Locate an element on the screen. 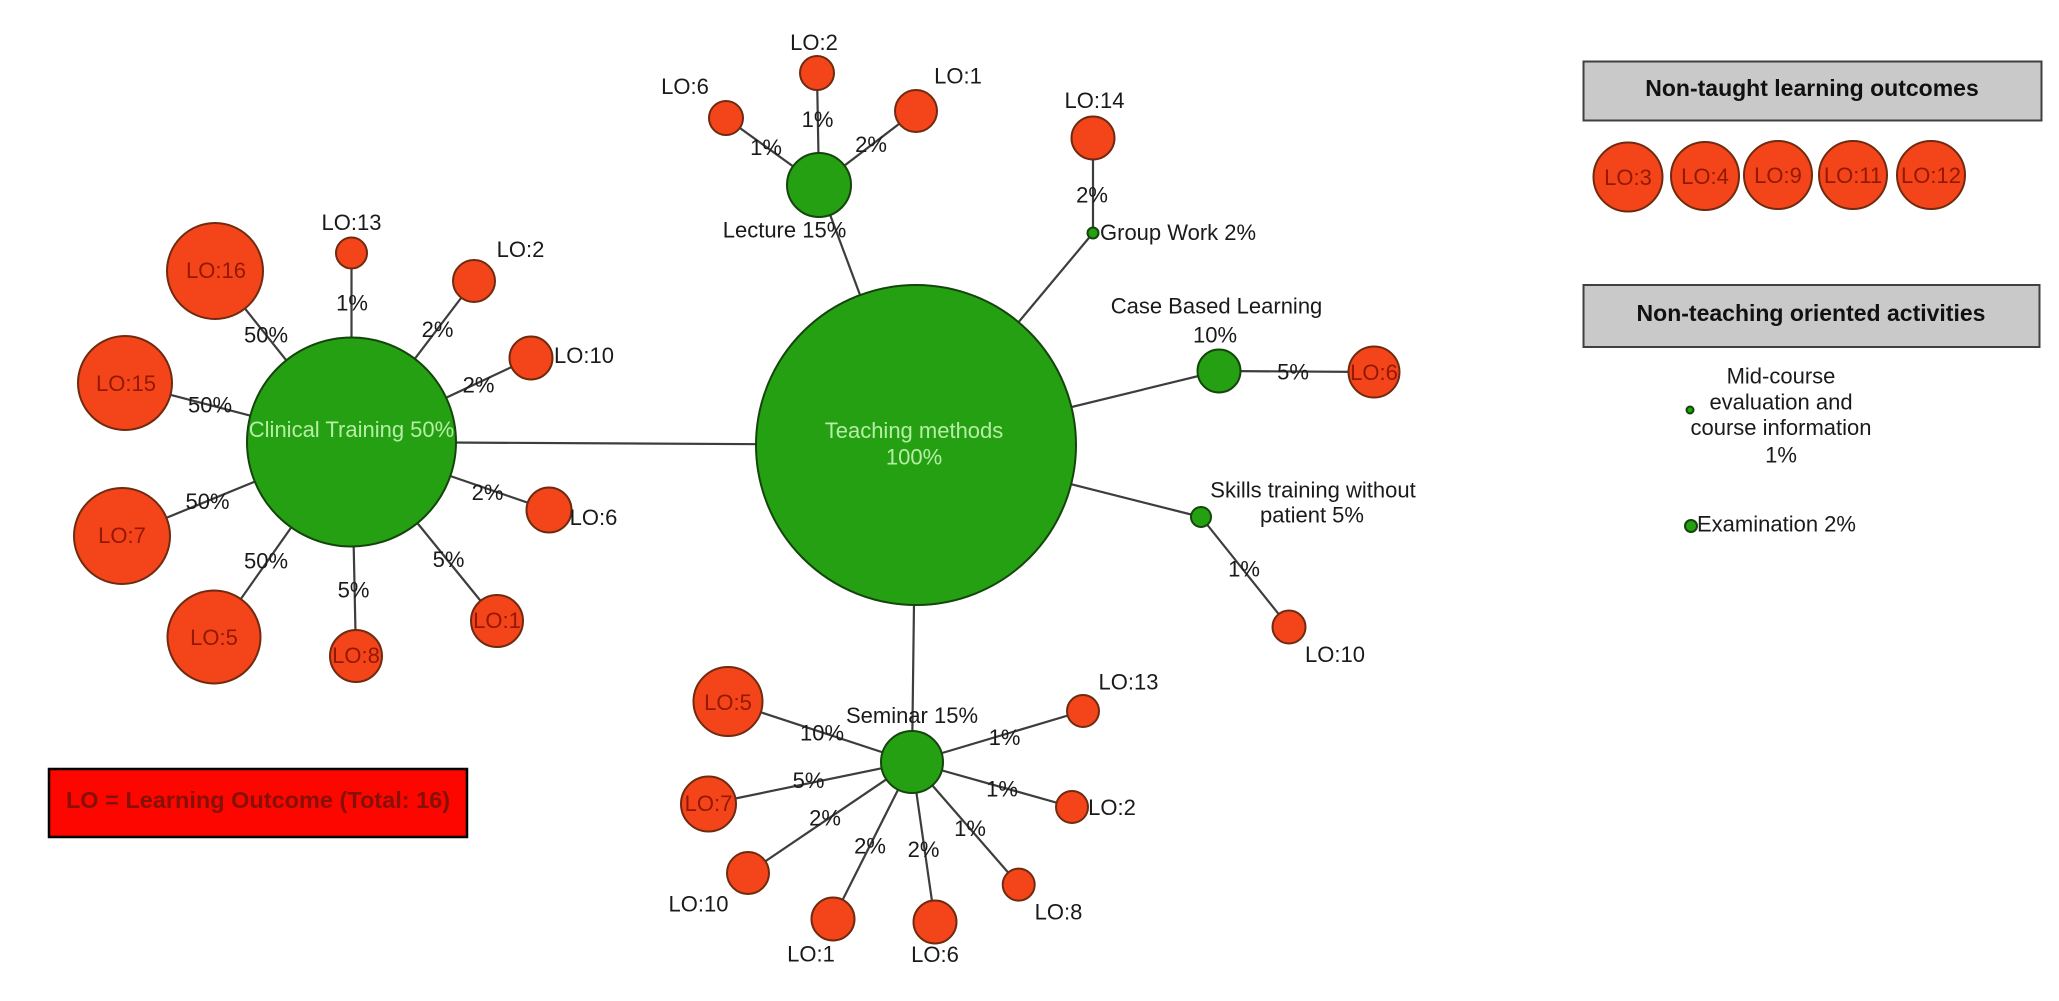  svg-text: patient 5% is located at coordinates (1312, 515).